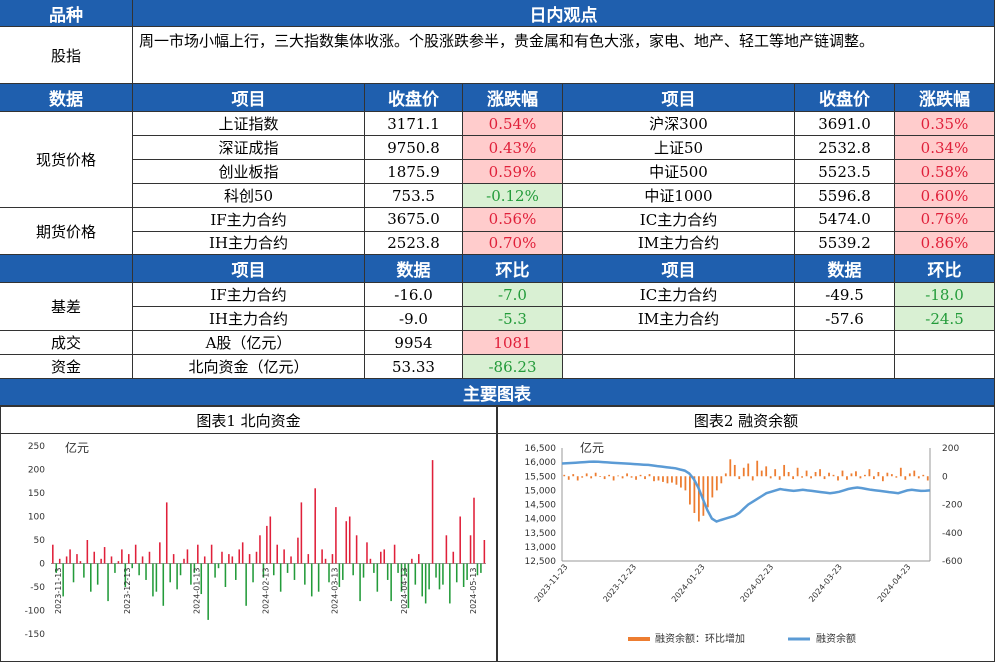  Describe the element at coordinates (541, 477) in the screenshot. I see `chart2-ytick-left: 15,500` at that location.